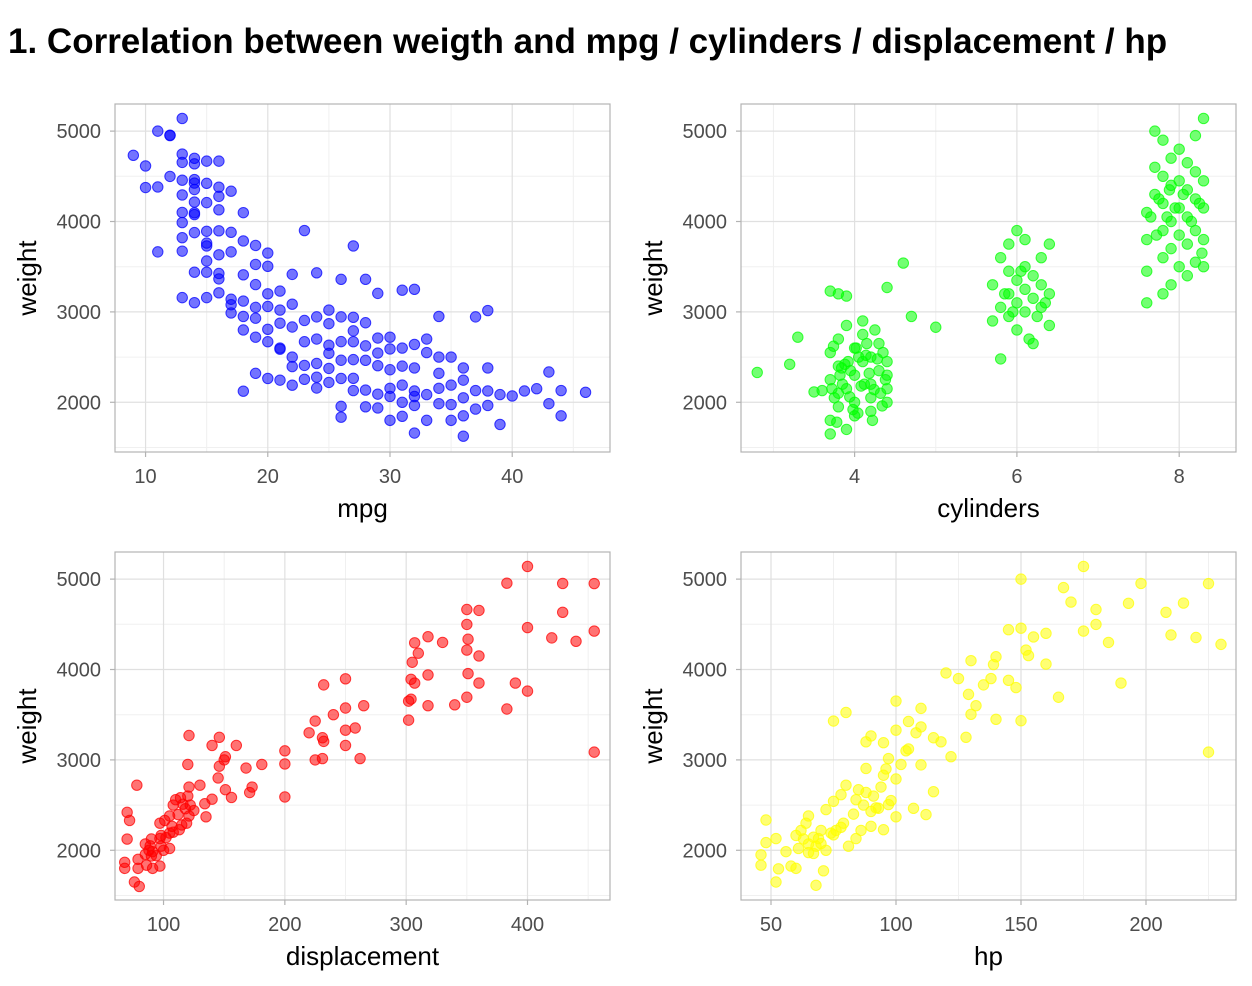  I want to click on plot-background, so click(362, 726).